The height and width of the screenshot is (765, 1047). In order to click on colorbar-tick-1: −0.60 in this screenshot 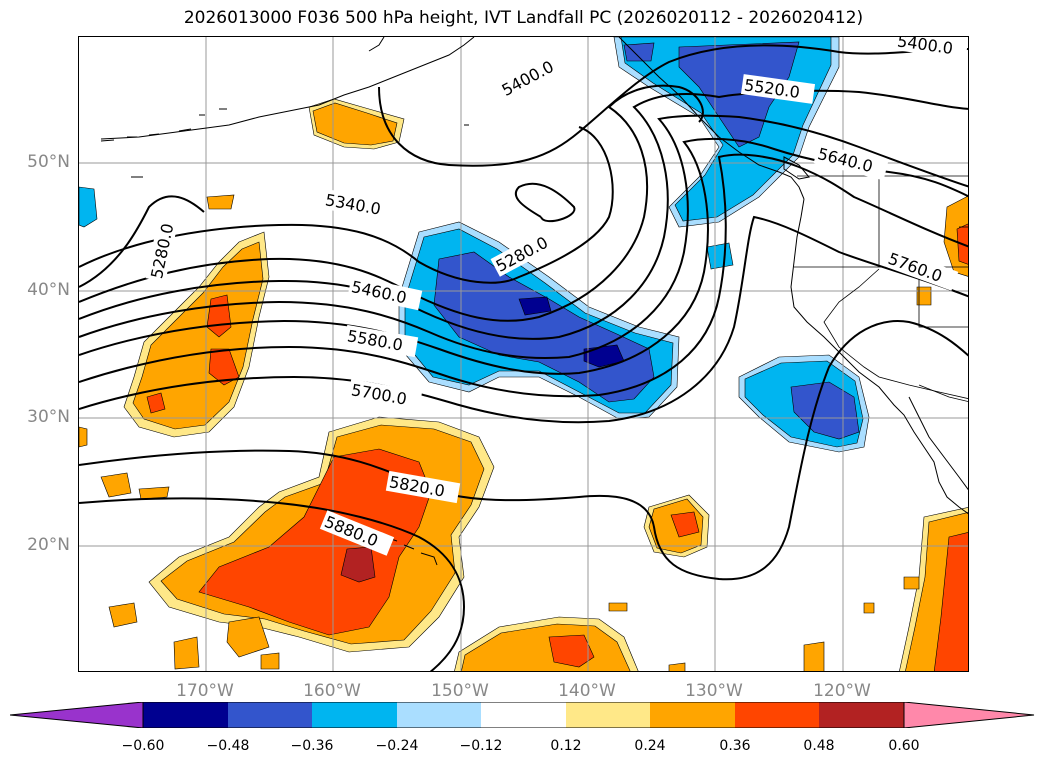, I will do `click(143, 746)`.